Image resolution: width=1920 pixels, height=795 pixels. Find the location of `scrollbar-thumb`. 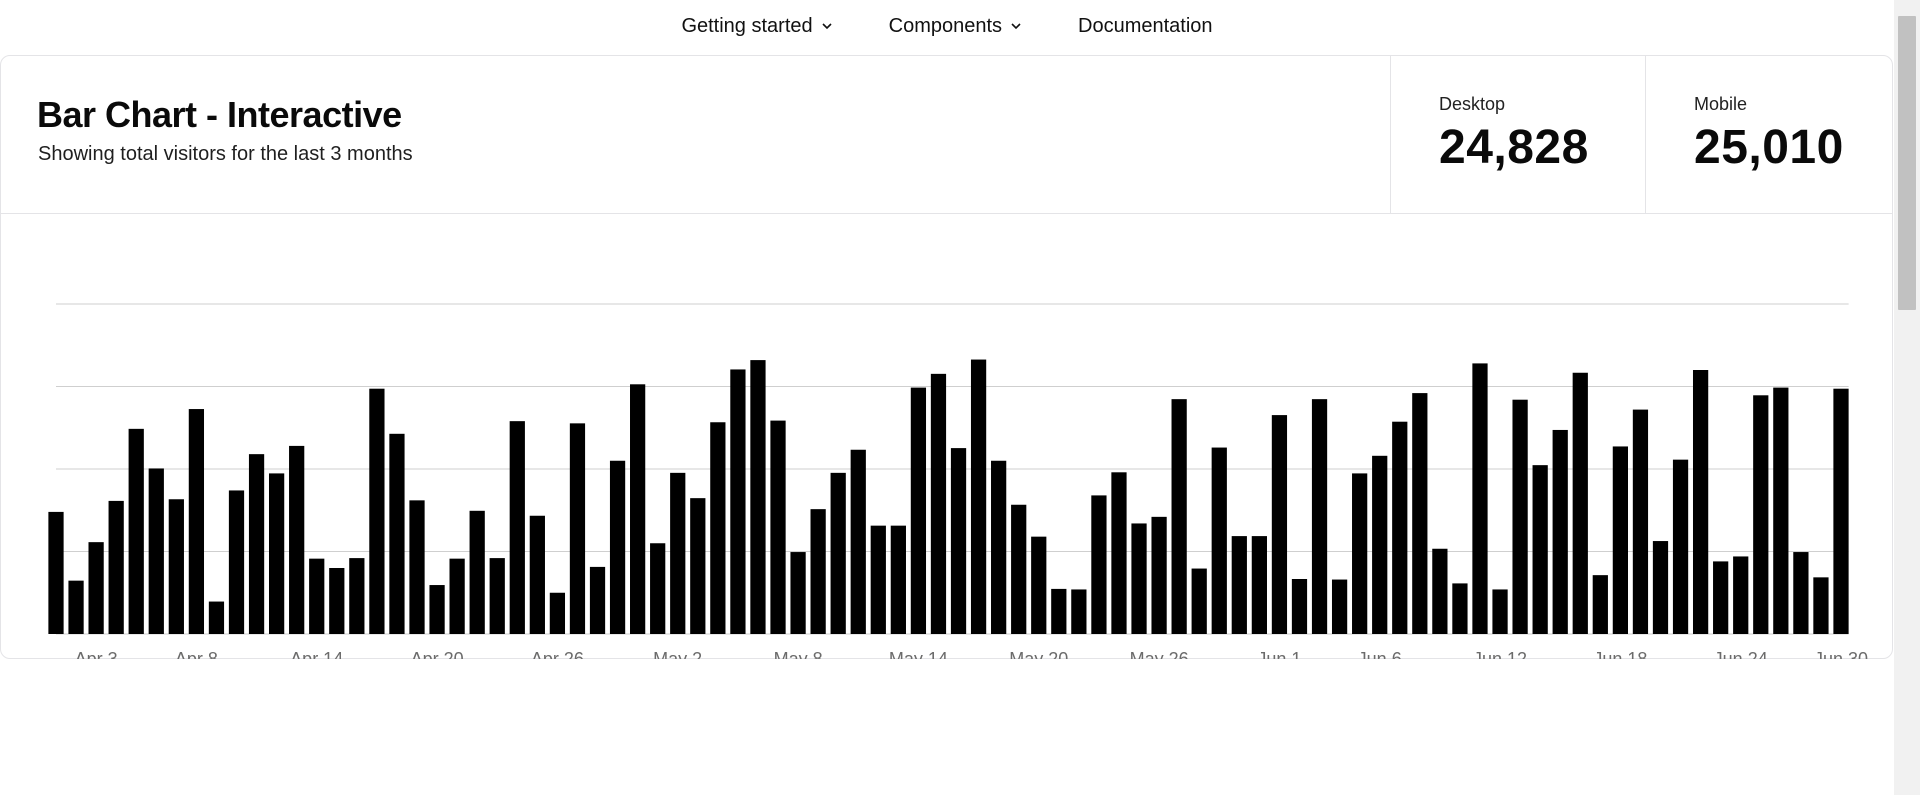

scrollbar-thumb is located at coordinates (1907, 163).